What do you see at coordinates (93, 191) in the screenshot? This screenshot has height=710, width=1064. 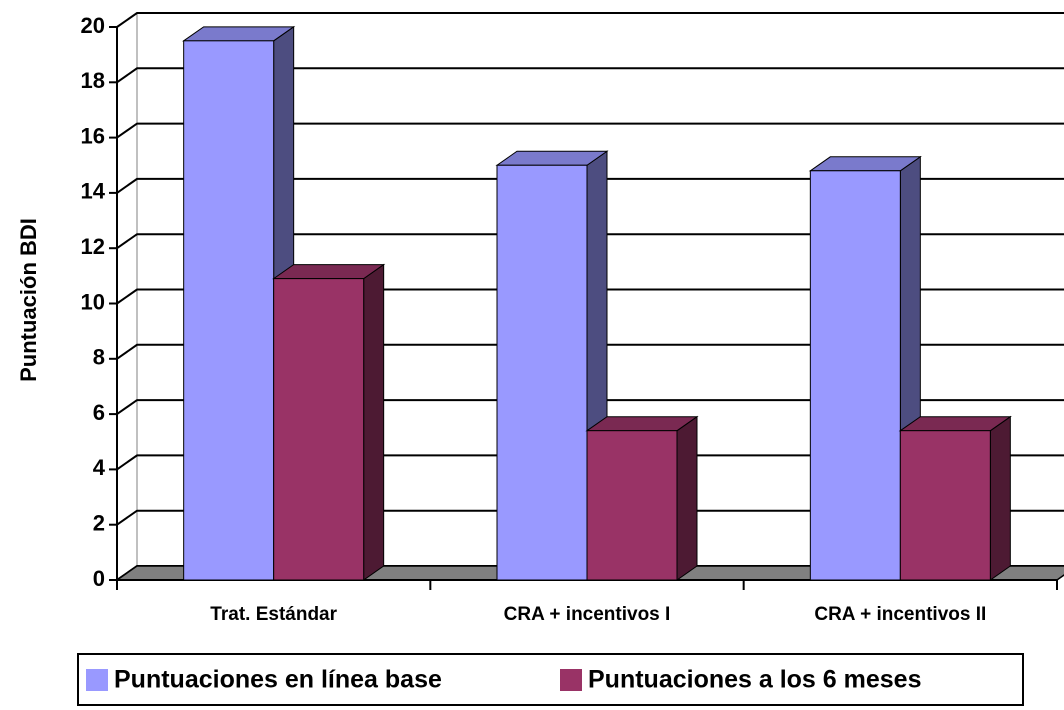 I see `y-tick-label: 14` at bounding box center [93, 191].